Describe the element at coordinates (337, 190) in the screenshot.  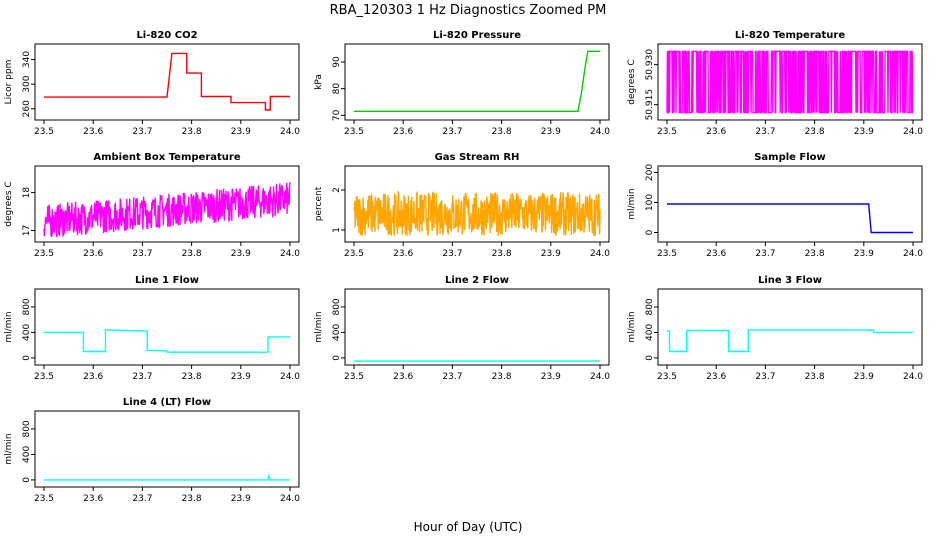
I see `y-tick-label: 2` at that location.